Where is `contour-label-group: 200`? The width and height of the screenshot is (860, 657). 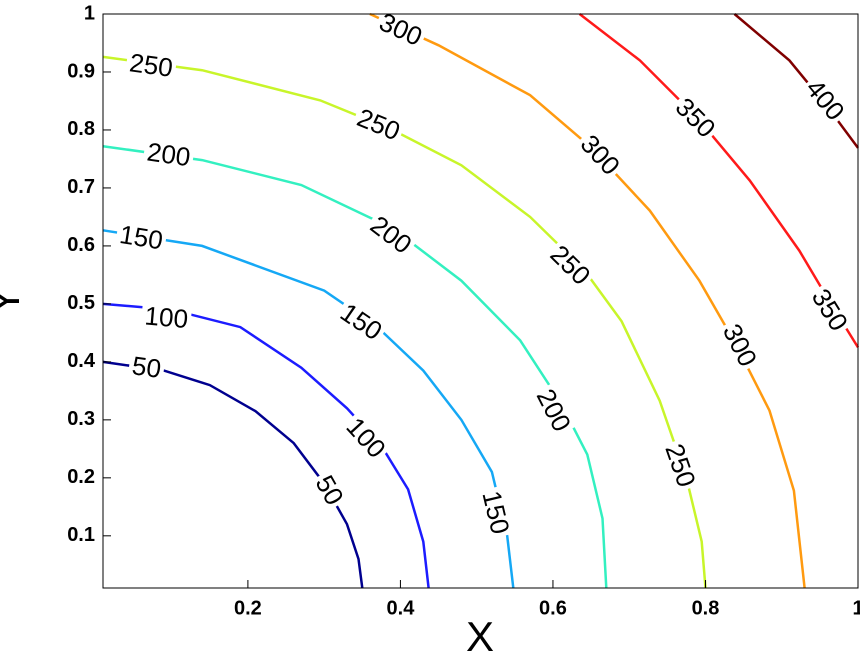
contour-label-group: 200 is located at coordinates (169, 154).